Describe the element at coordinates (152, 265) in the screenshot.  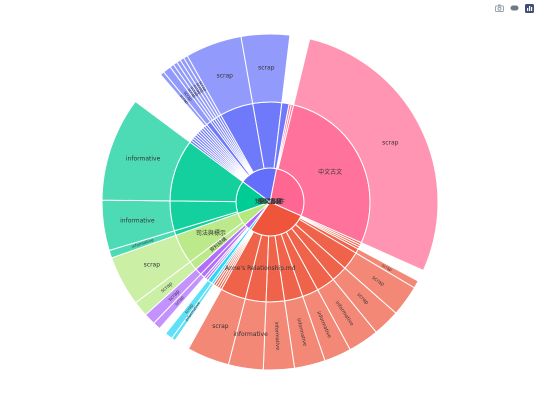
I see `leaf-label-4-1-0: scrap` at that location.